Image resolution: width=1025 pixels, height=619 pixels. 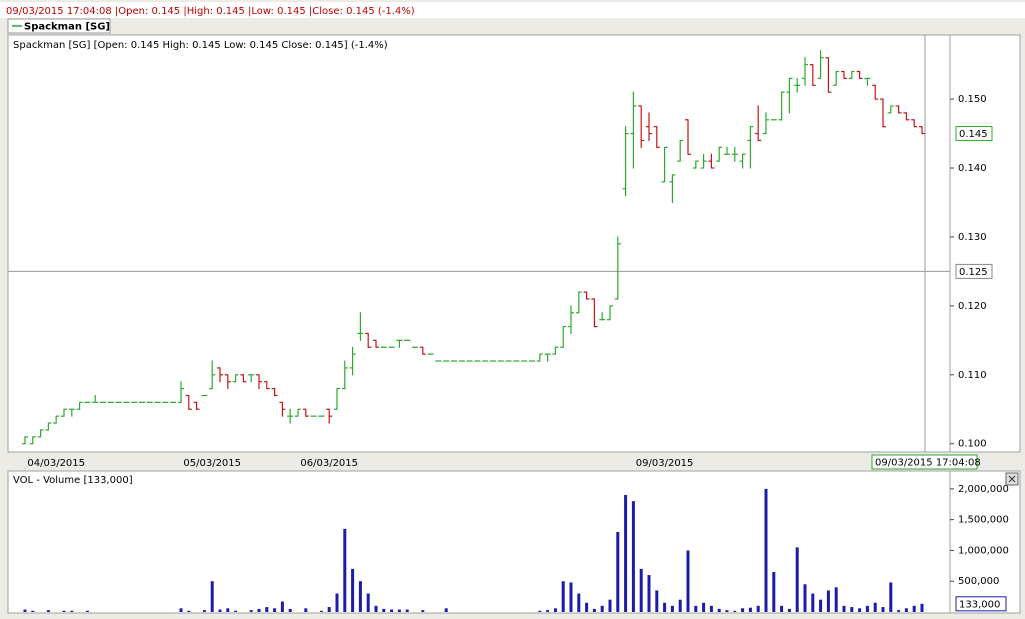 I want to click on close-button, so click(x=1012, y=479).